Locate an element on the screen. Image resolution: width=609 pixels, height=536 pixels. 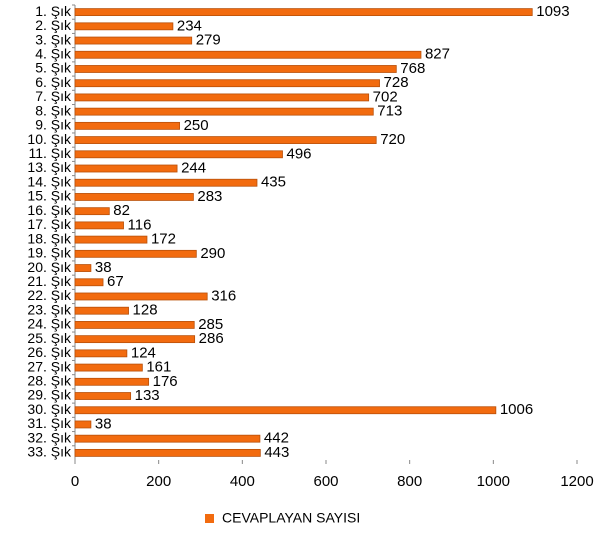
data-label: 1093 is located at coordinates (552, 11).